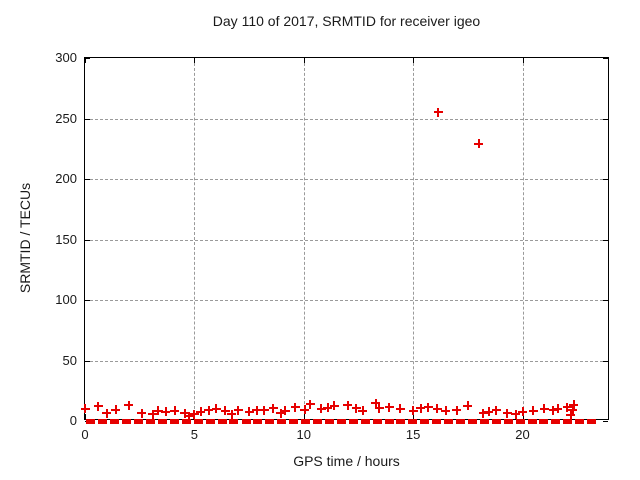 The width and height of the screenshot is (640, 480). What do you see at coordinates (85, 434) in the screenshot?
I see `x-tick-label: 0` at bounding box center [85, 434].